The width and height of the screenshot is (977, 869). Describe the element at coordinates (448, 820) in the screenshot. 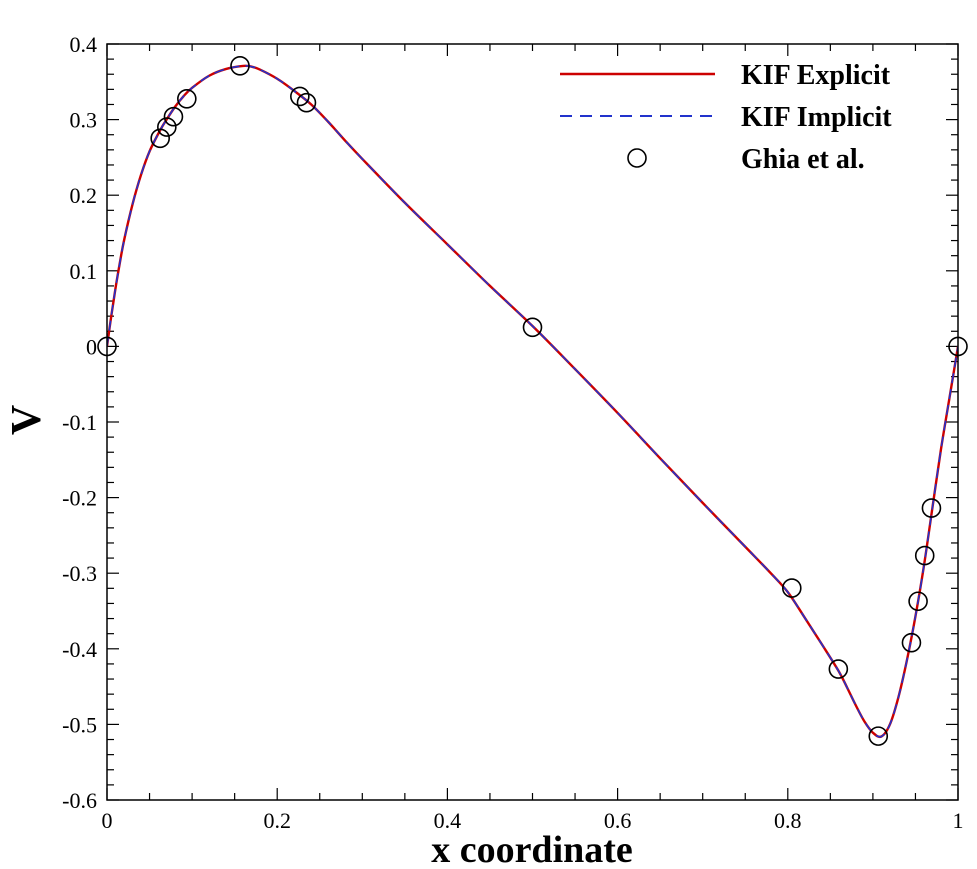

I see `x-tick-label: 0.4` at that location.